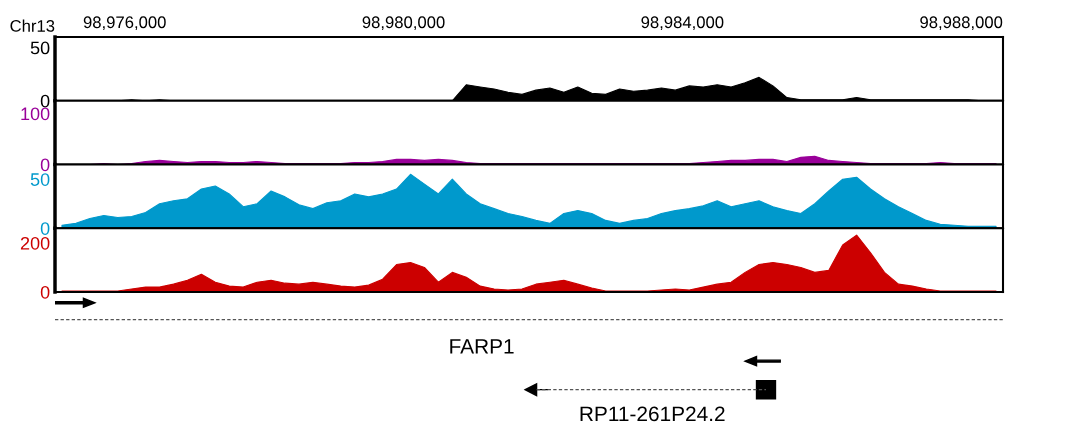 The image size is (1085, 426). Describe the element at coordinates (682, 23) in the screenshot. I see `x-tick-label: 98,984,000` at that location.